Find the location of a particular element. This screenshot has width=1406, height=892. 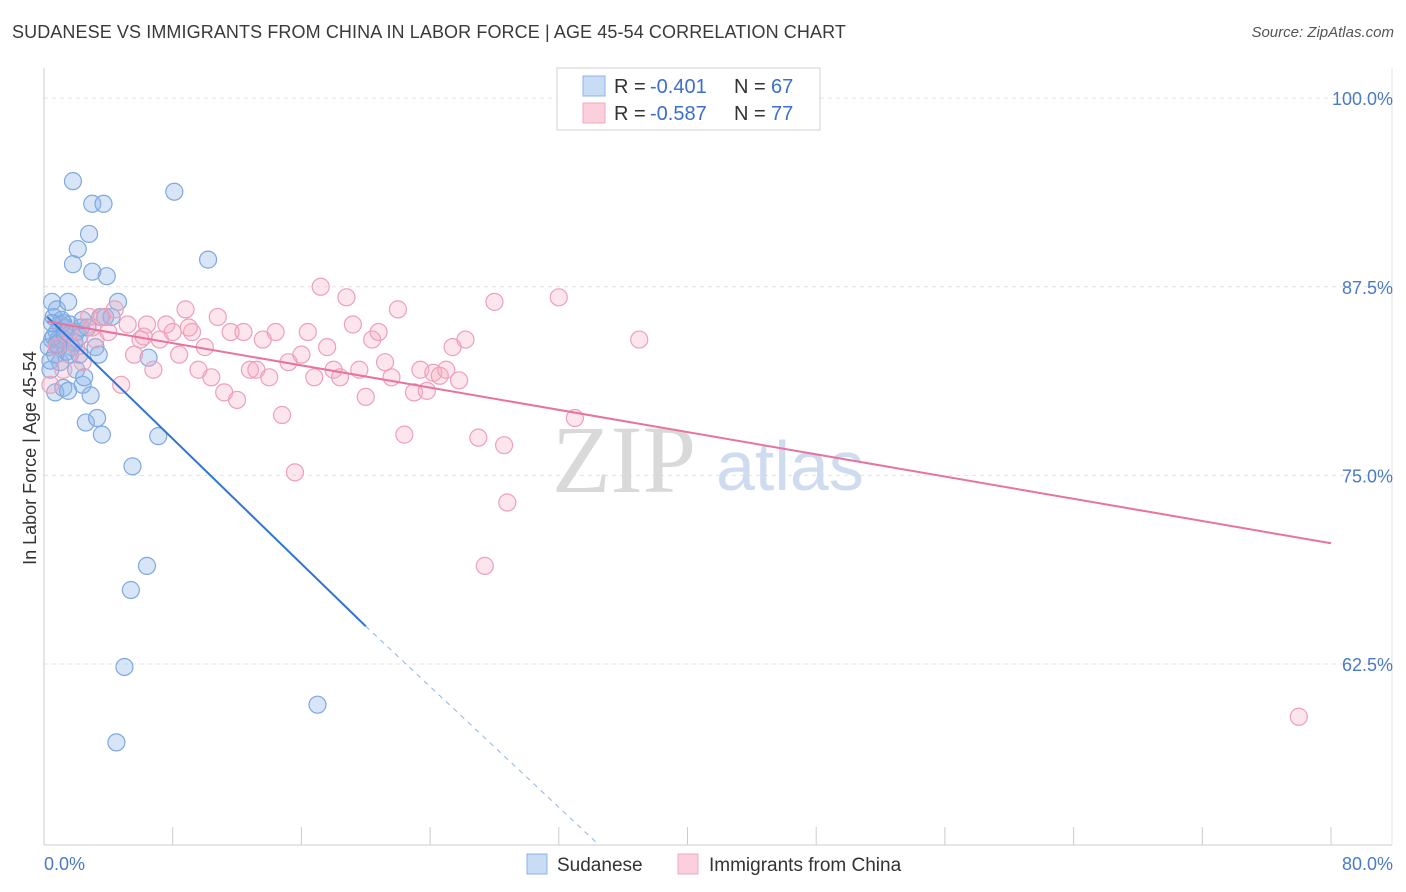

top-legend: R = -0.401 N = 67 R = -0.587 N = 77 is located at coordinates (688, 99).